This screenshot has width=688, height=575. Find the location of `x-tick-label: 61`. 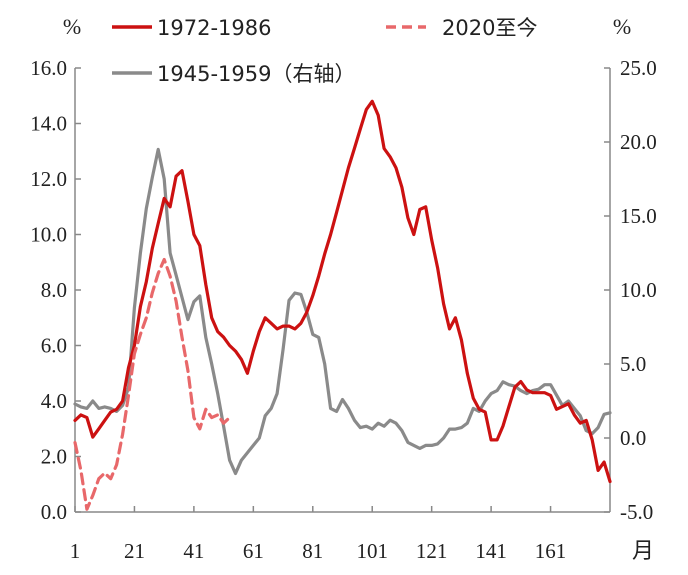

x-tick-label: 61 is located at coordinates (253, 551).